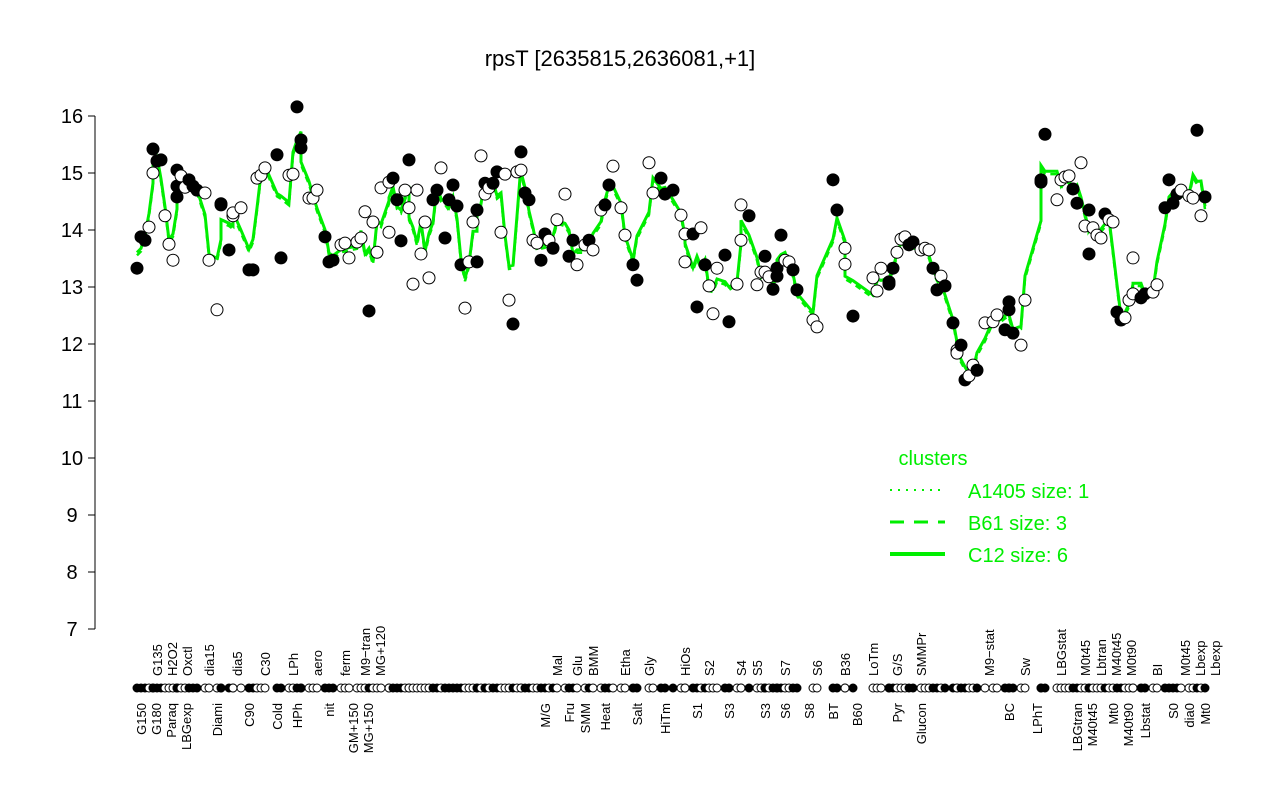  Describe the element at coordinates (172, 659) in the screenshot. I see `x-tick-label: H2O2` at that location.